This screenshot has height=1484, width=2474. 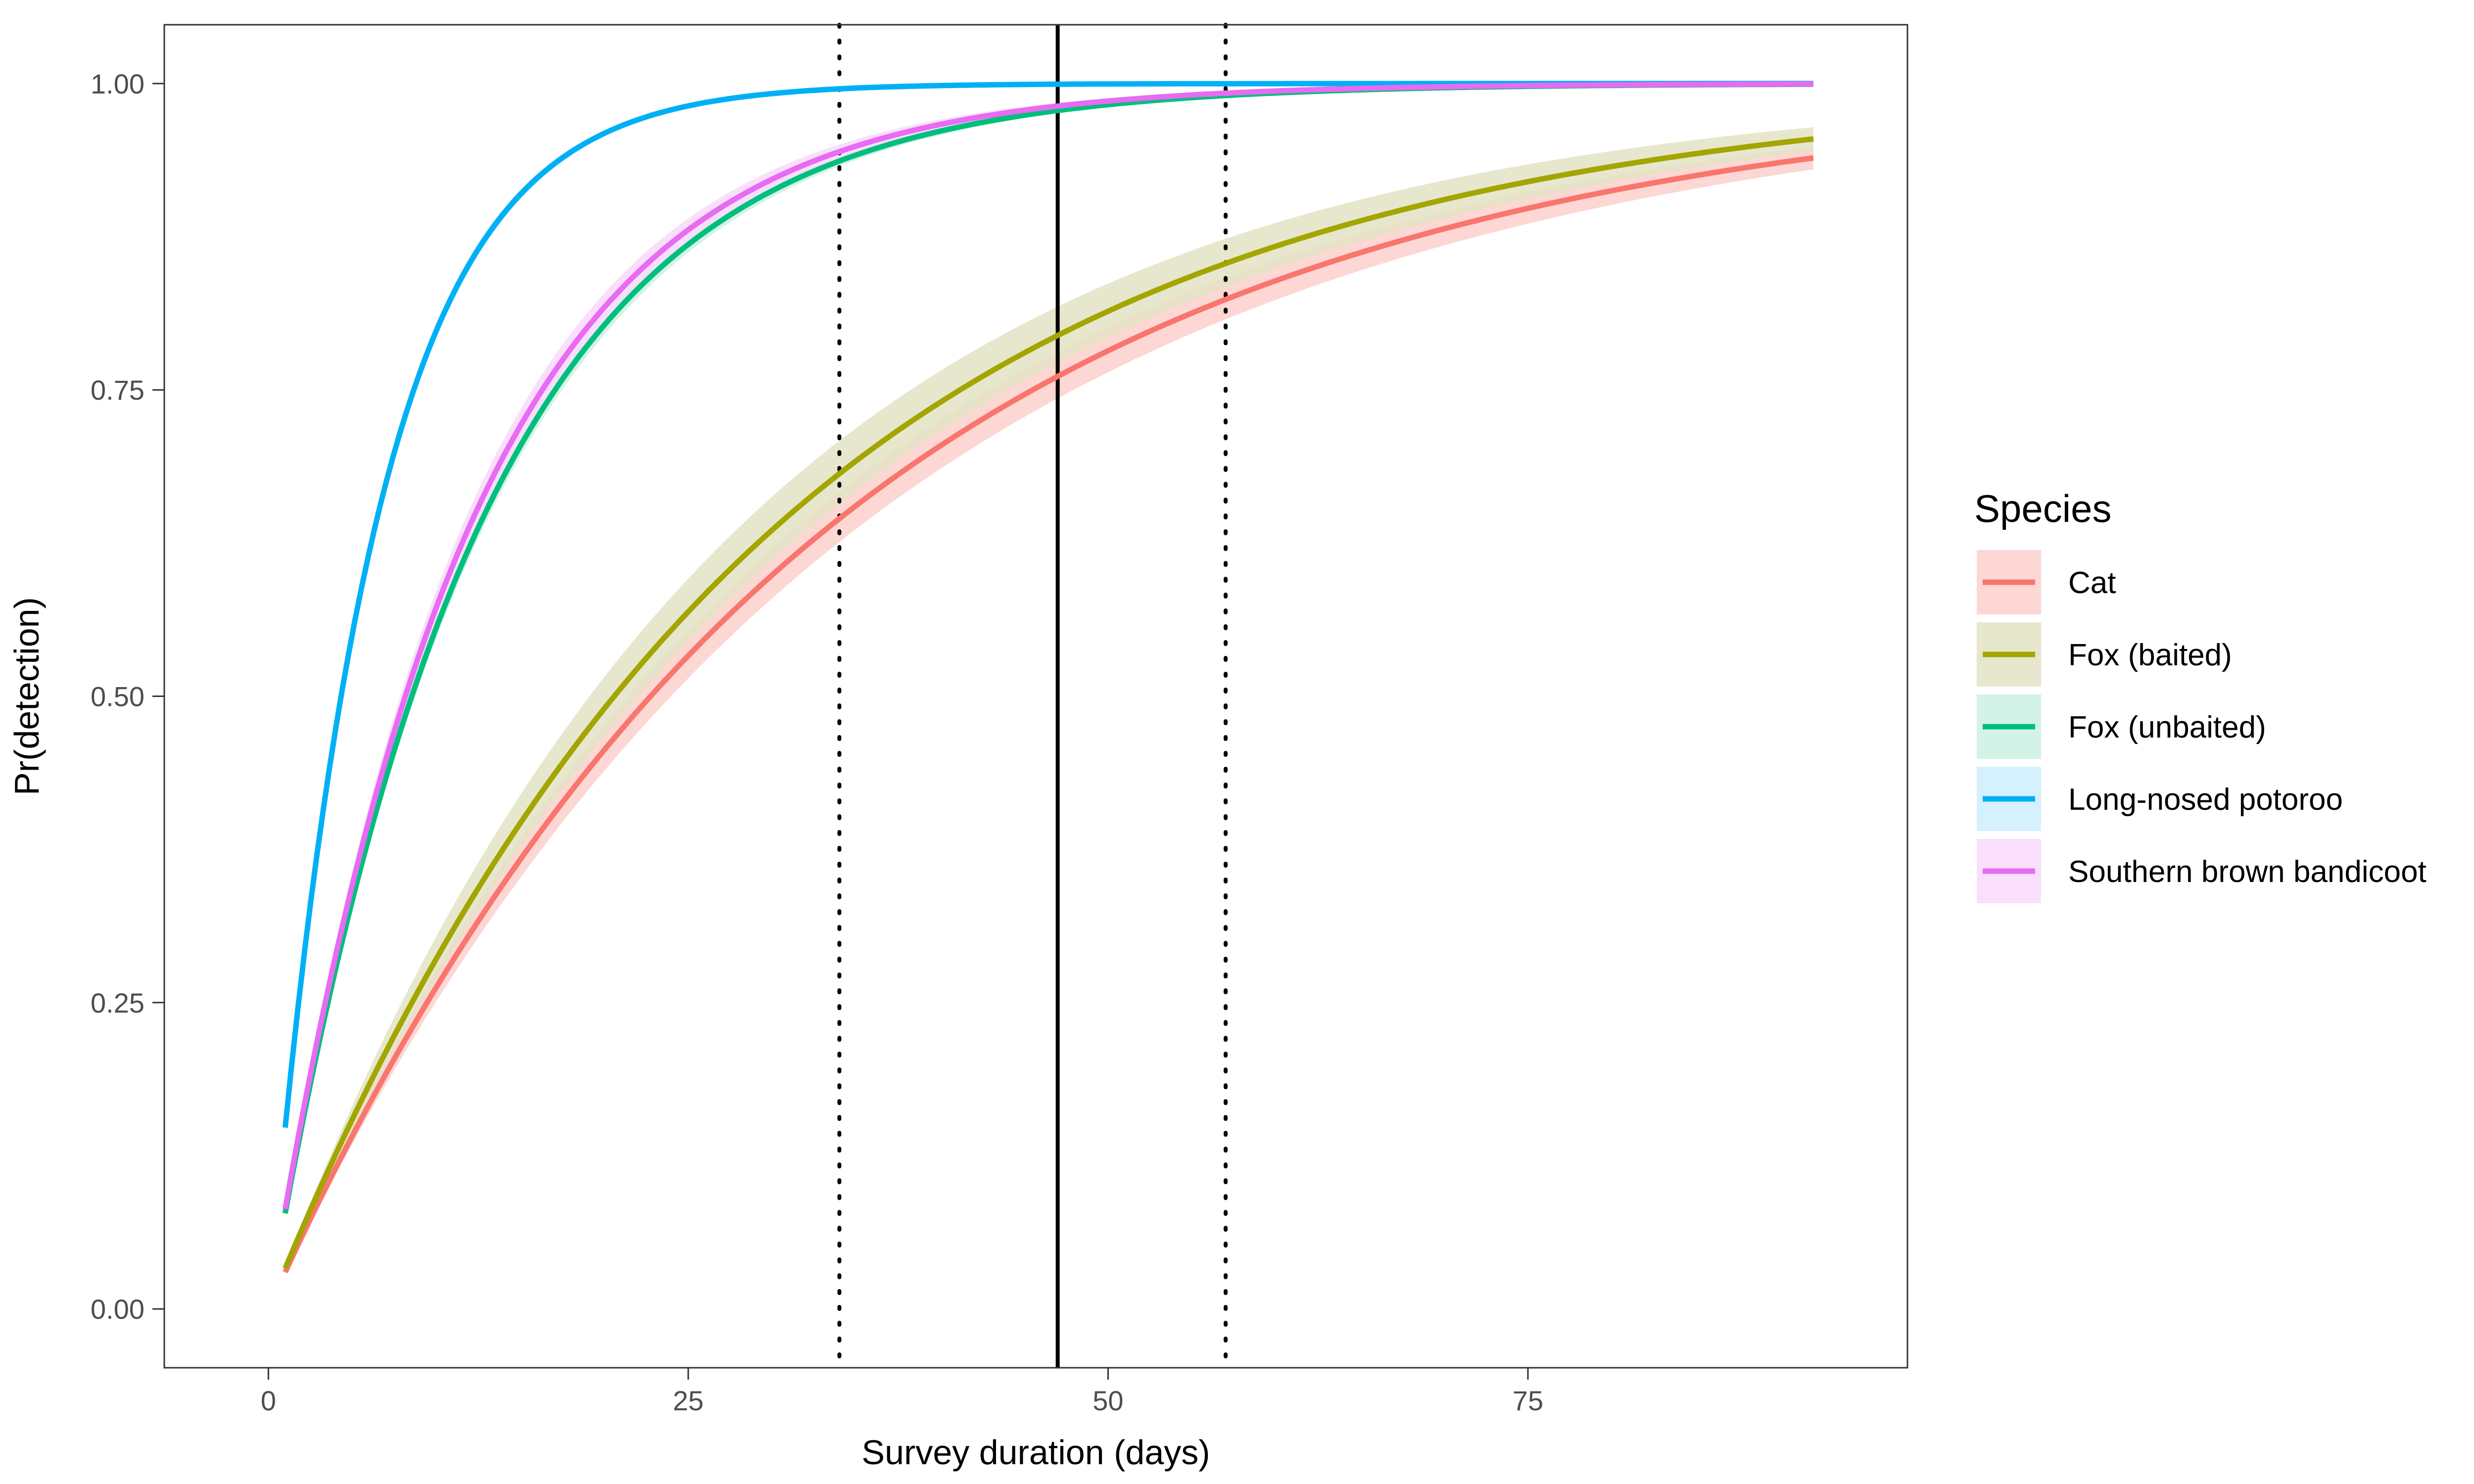 I want to click on y-tick-label: 0.25, so click(x=118, y=1003).